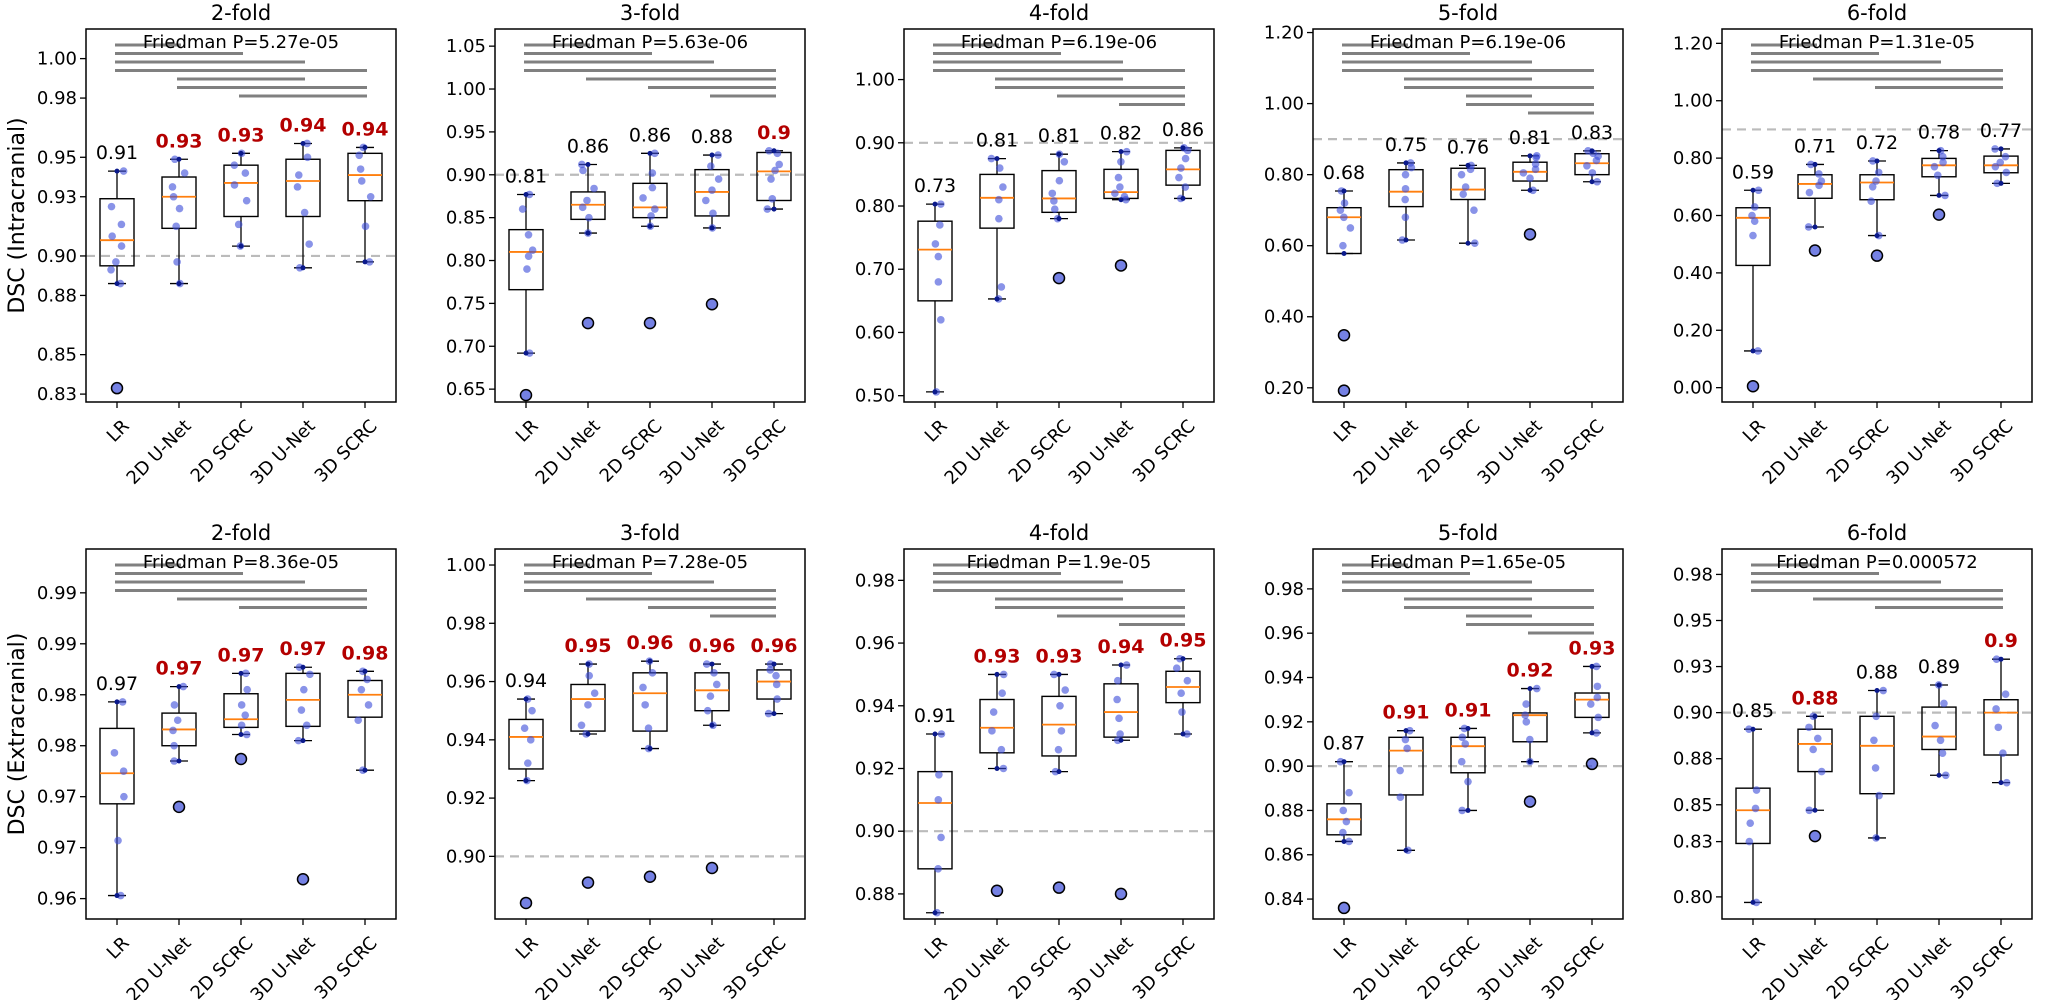 Image resolution: width=2046 pixels, height=1000 pixels. I want to click on panel-title: 2-fold, so click(241, 533).